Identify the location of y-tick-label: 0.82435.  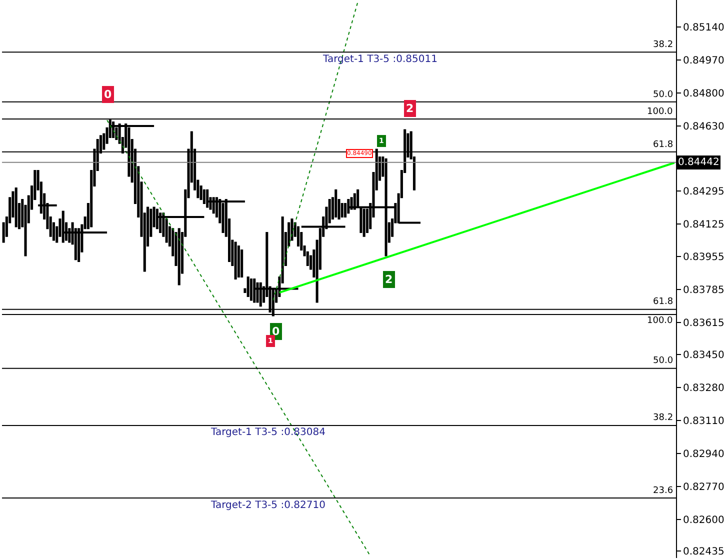
(703, 552).